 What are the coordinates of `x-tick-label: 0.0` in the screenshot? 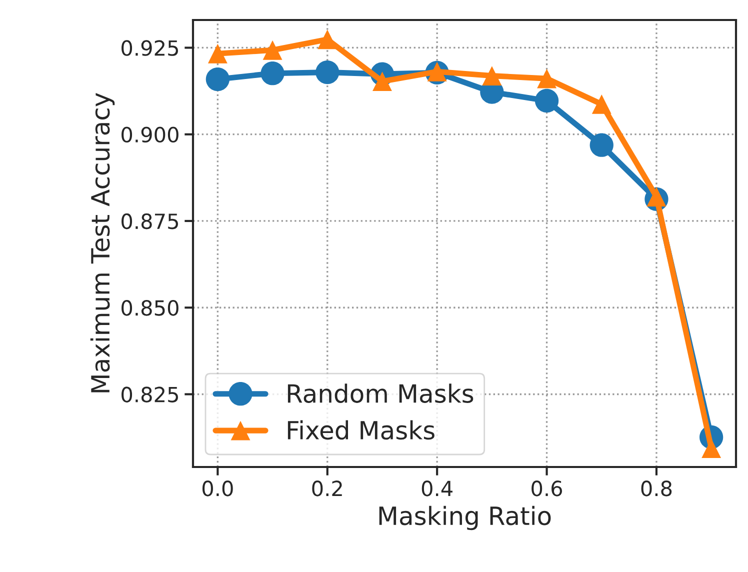 It's located at (217, 488).